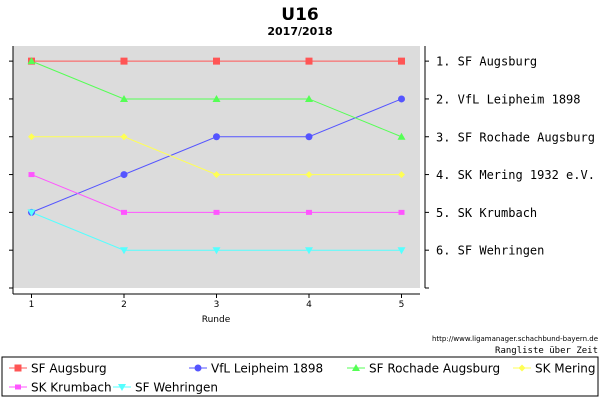 This screenshot has width=600, height=400. What do you see at coordinates (71, 388) in the screenshot?
I see `legend-label: SK Krumbach` at bounding box center [71, 388].